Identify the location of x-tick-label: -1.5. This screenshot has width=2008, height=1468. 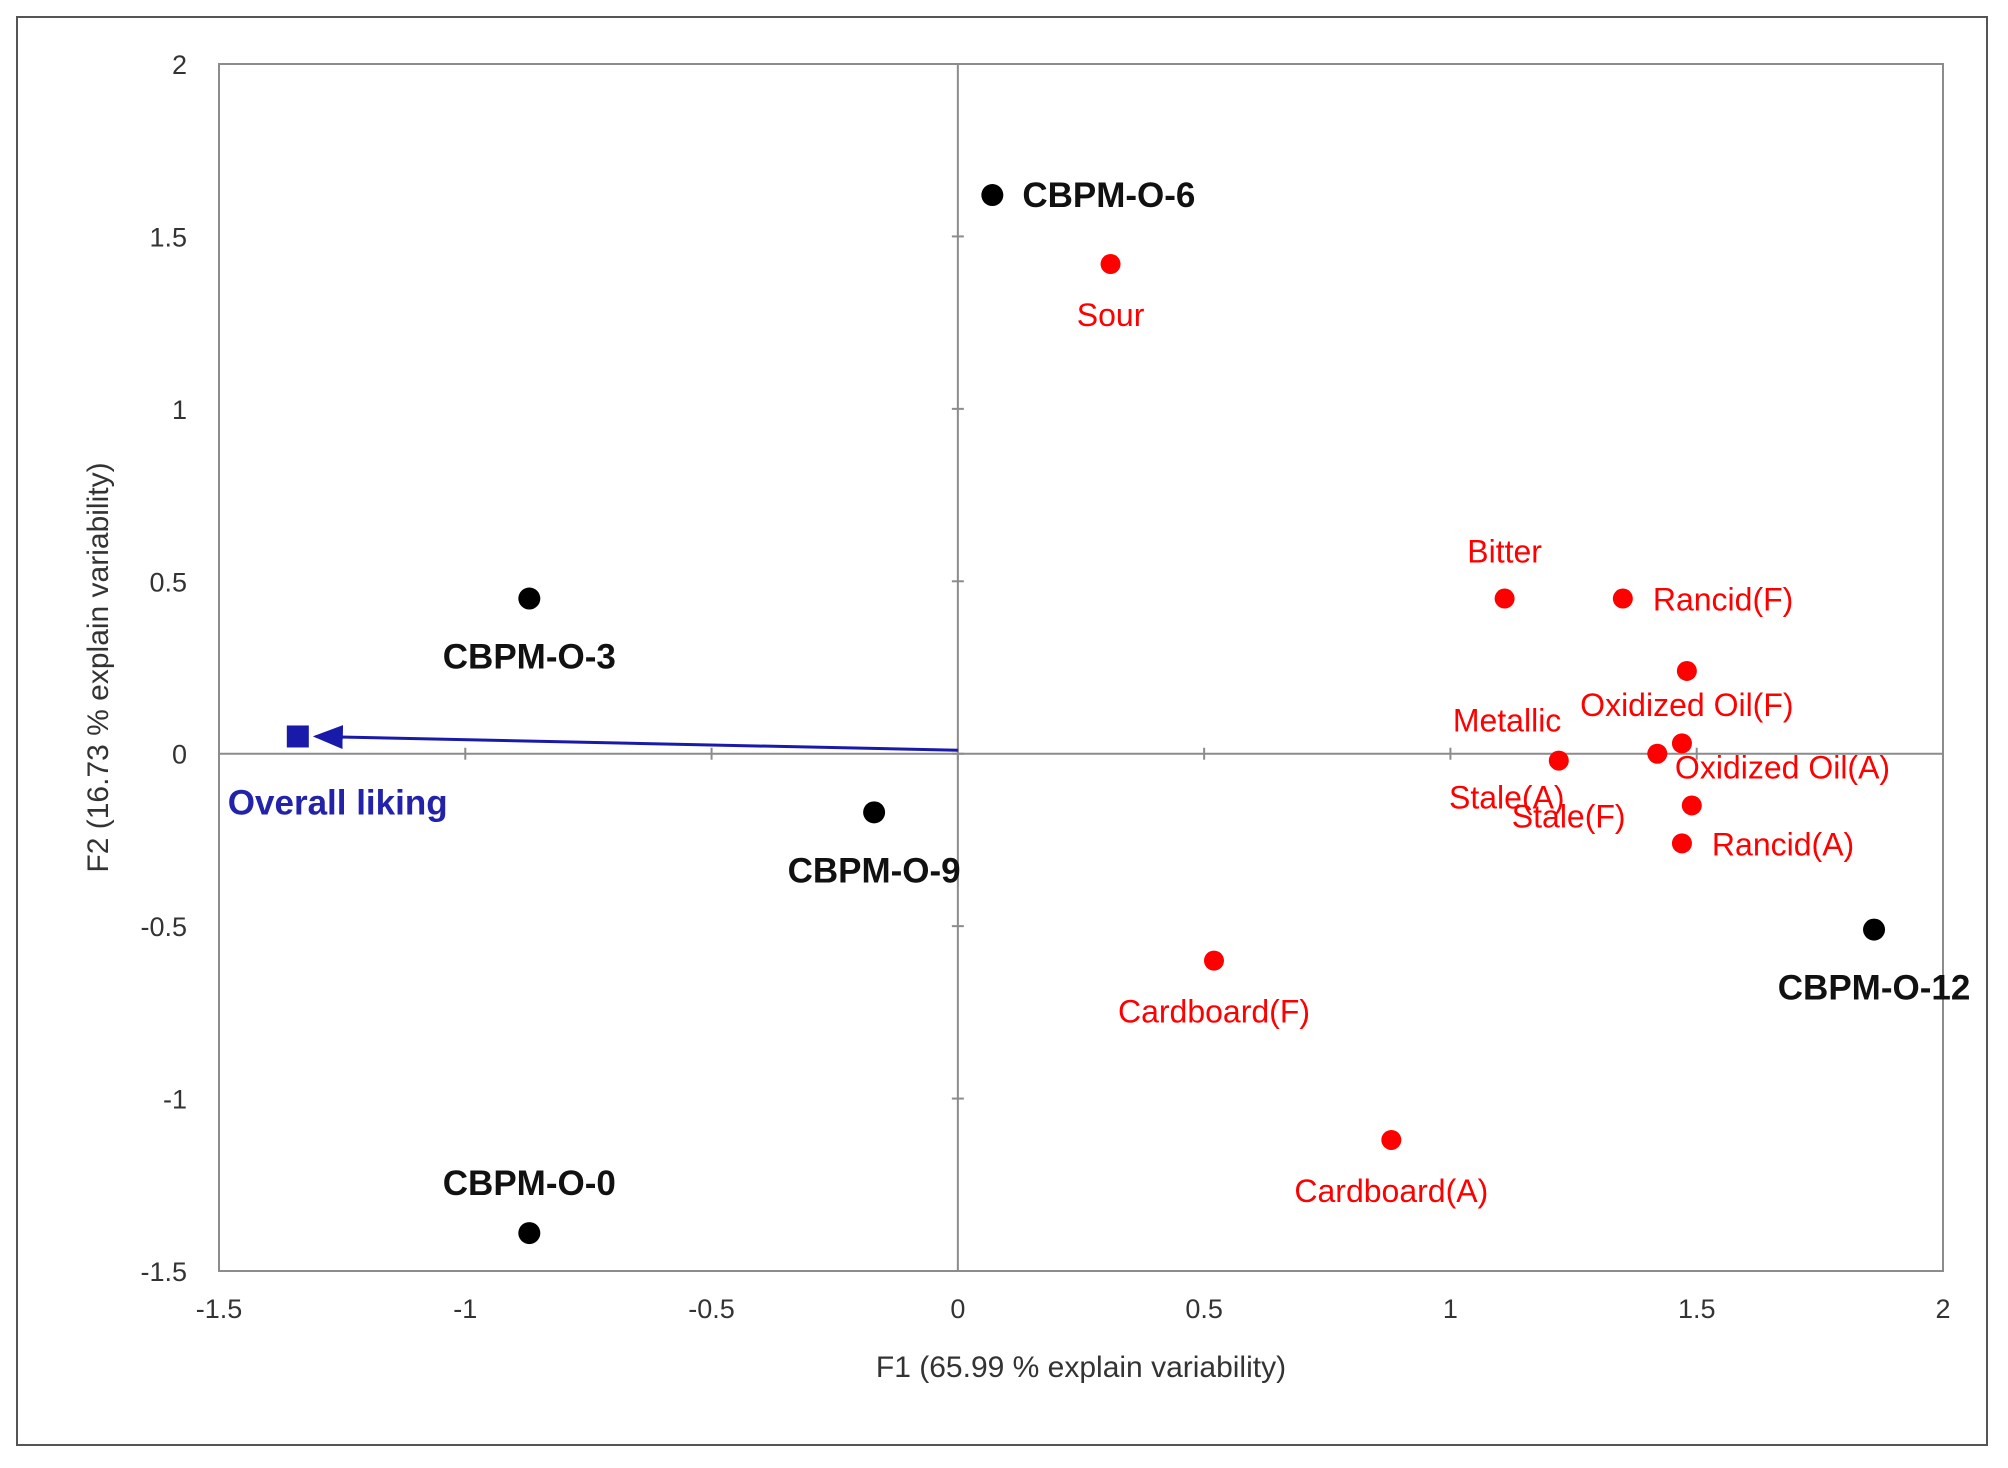
(219, 1309).